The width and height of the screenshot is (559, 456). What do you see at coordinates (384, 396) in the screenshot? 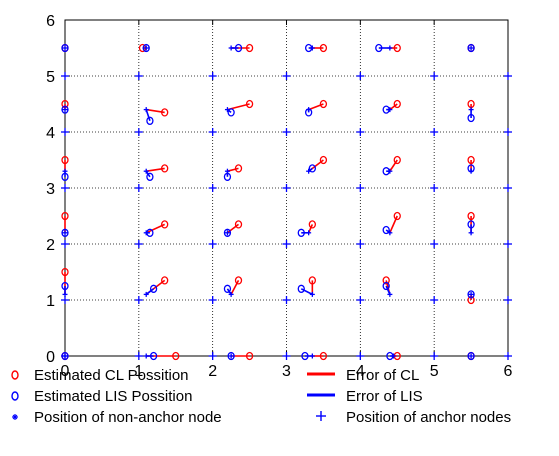
I see `legend-label: Error of LIS` at bounding box center [384, 396].